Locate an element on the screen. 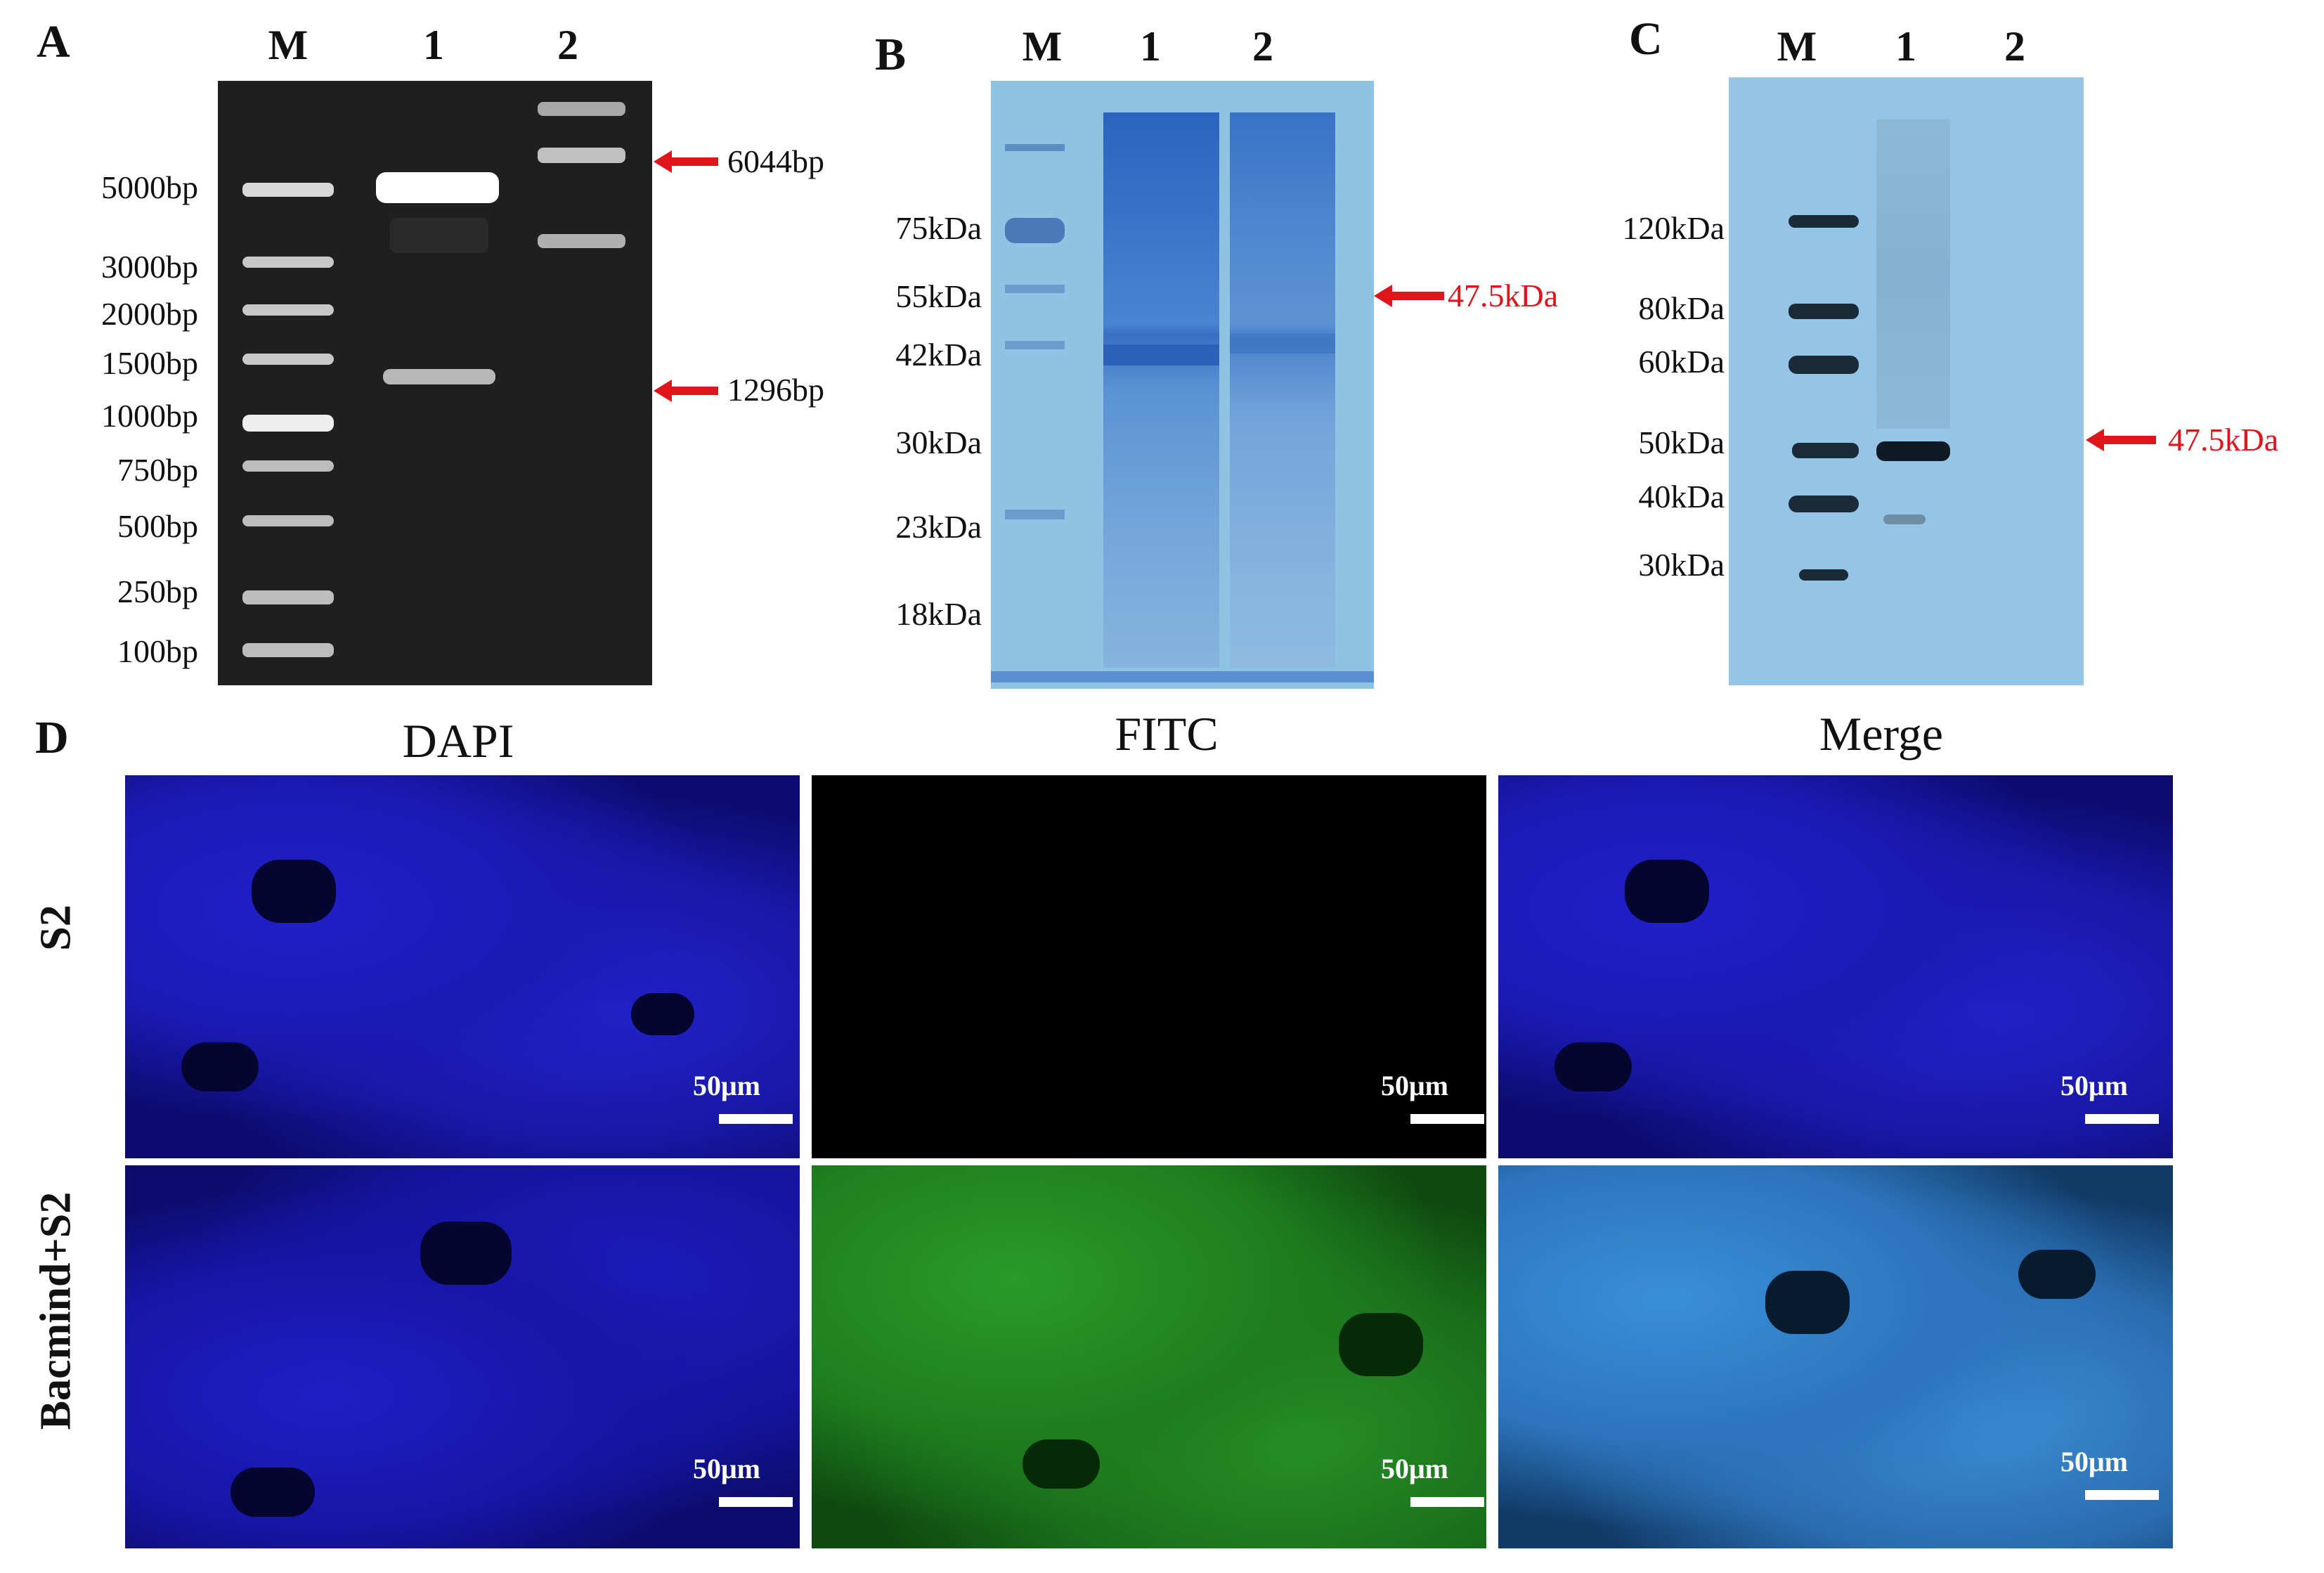  panel-c-lane-2: 2 is located at coordinates (2015, 46).